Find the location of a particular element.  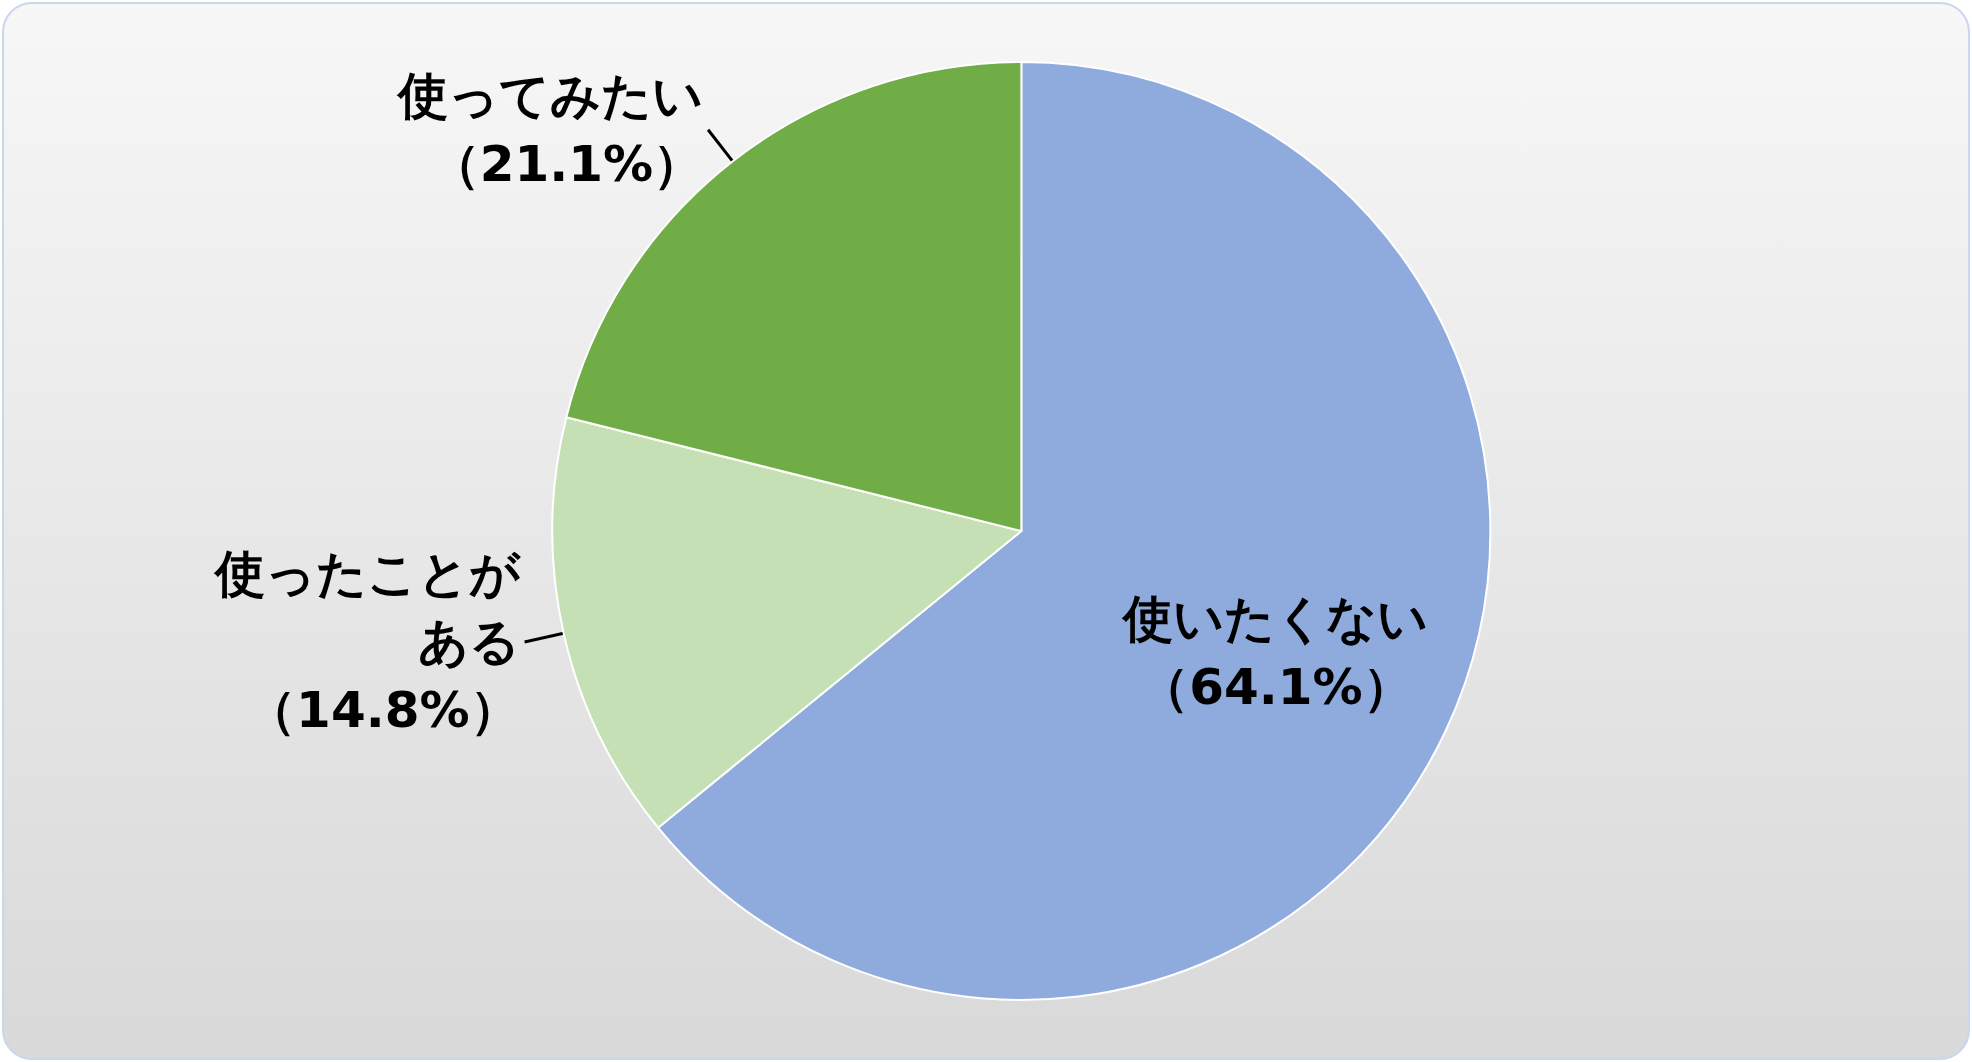

slice-label: 使いたくない is located at coordinates (1275, 618).